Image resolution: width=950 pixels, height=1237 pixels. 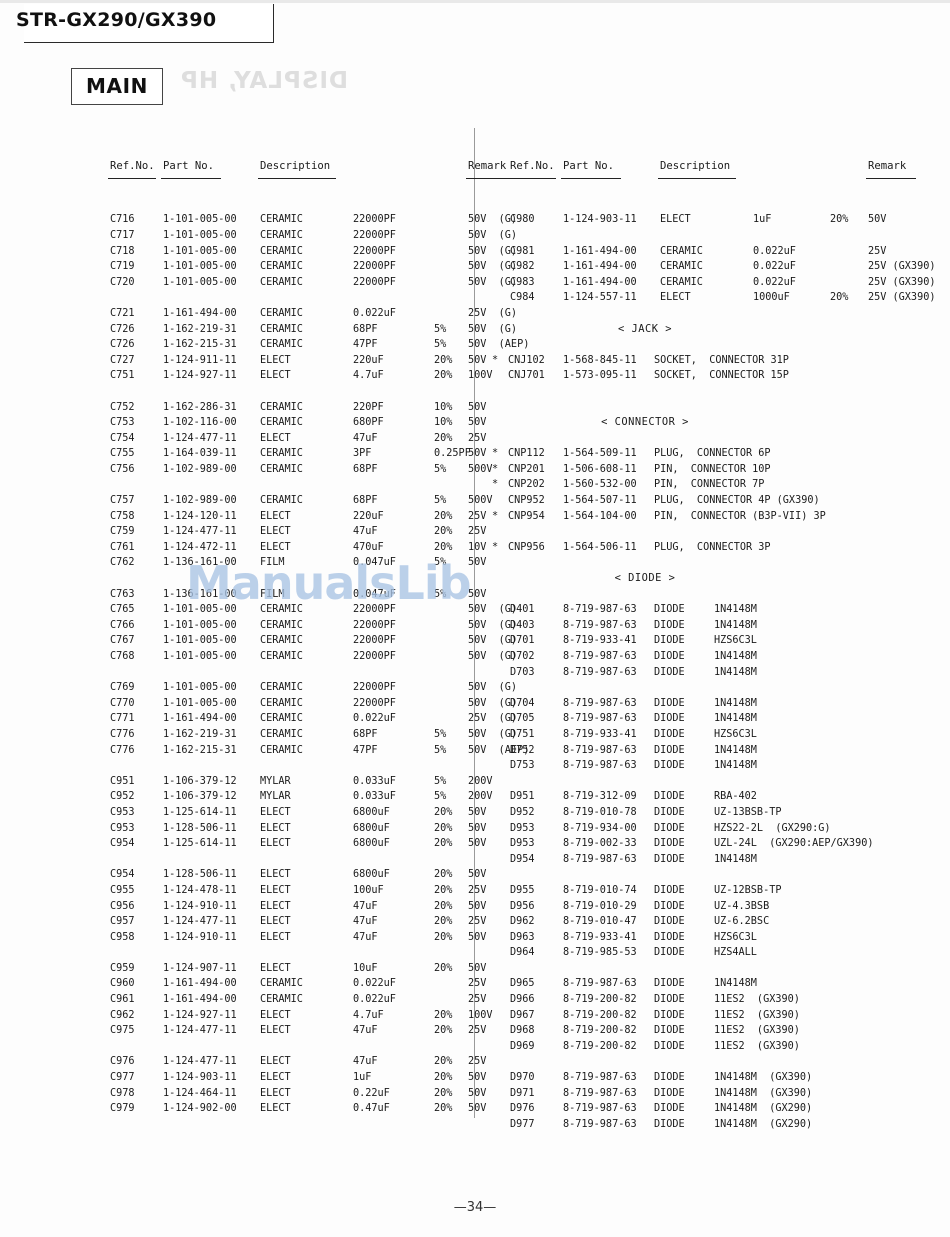 What do you see at coordinates (374, 781) in the screenshot?
I see `cell-value: 0.033uF` at bounding box center [374, 781].